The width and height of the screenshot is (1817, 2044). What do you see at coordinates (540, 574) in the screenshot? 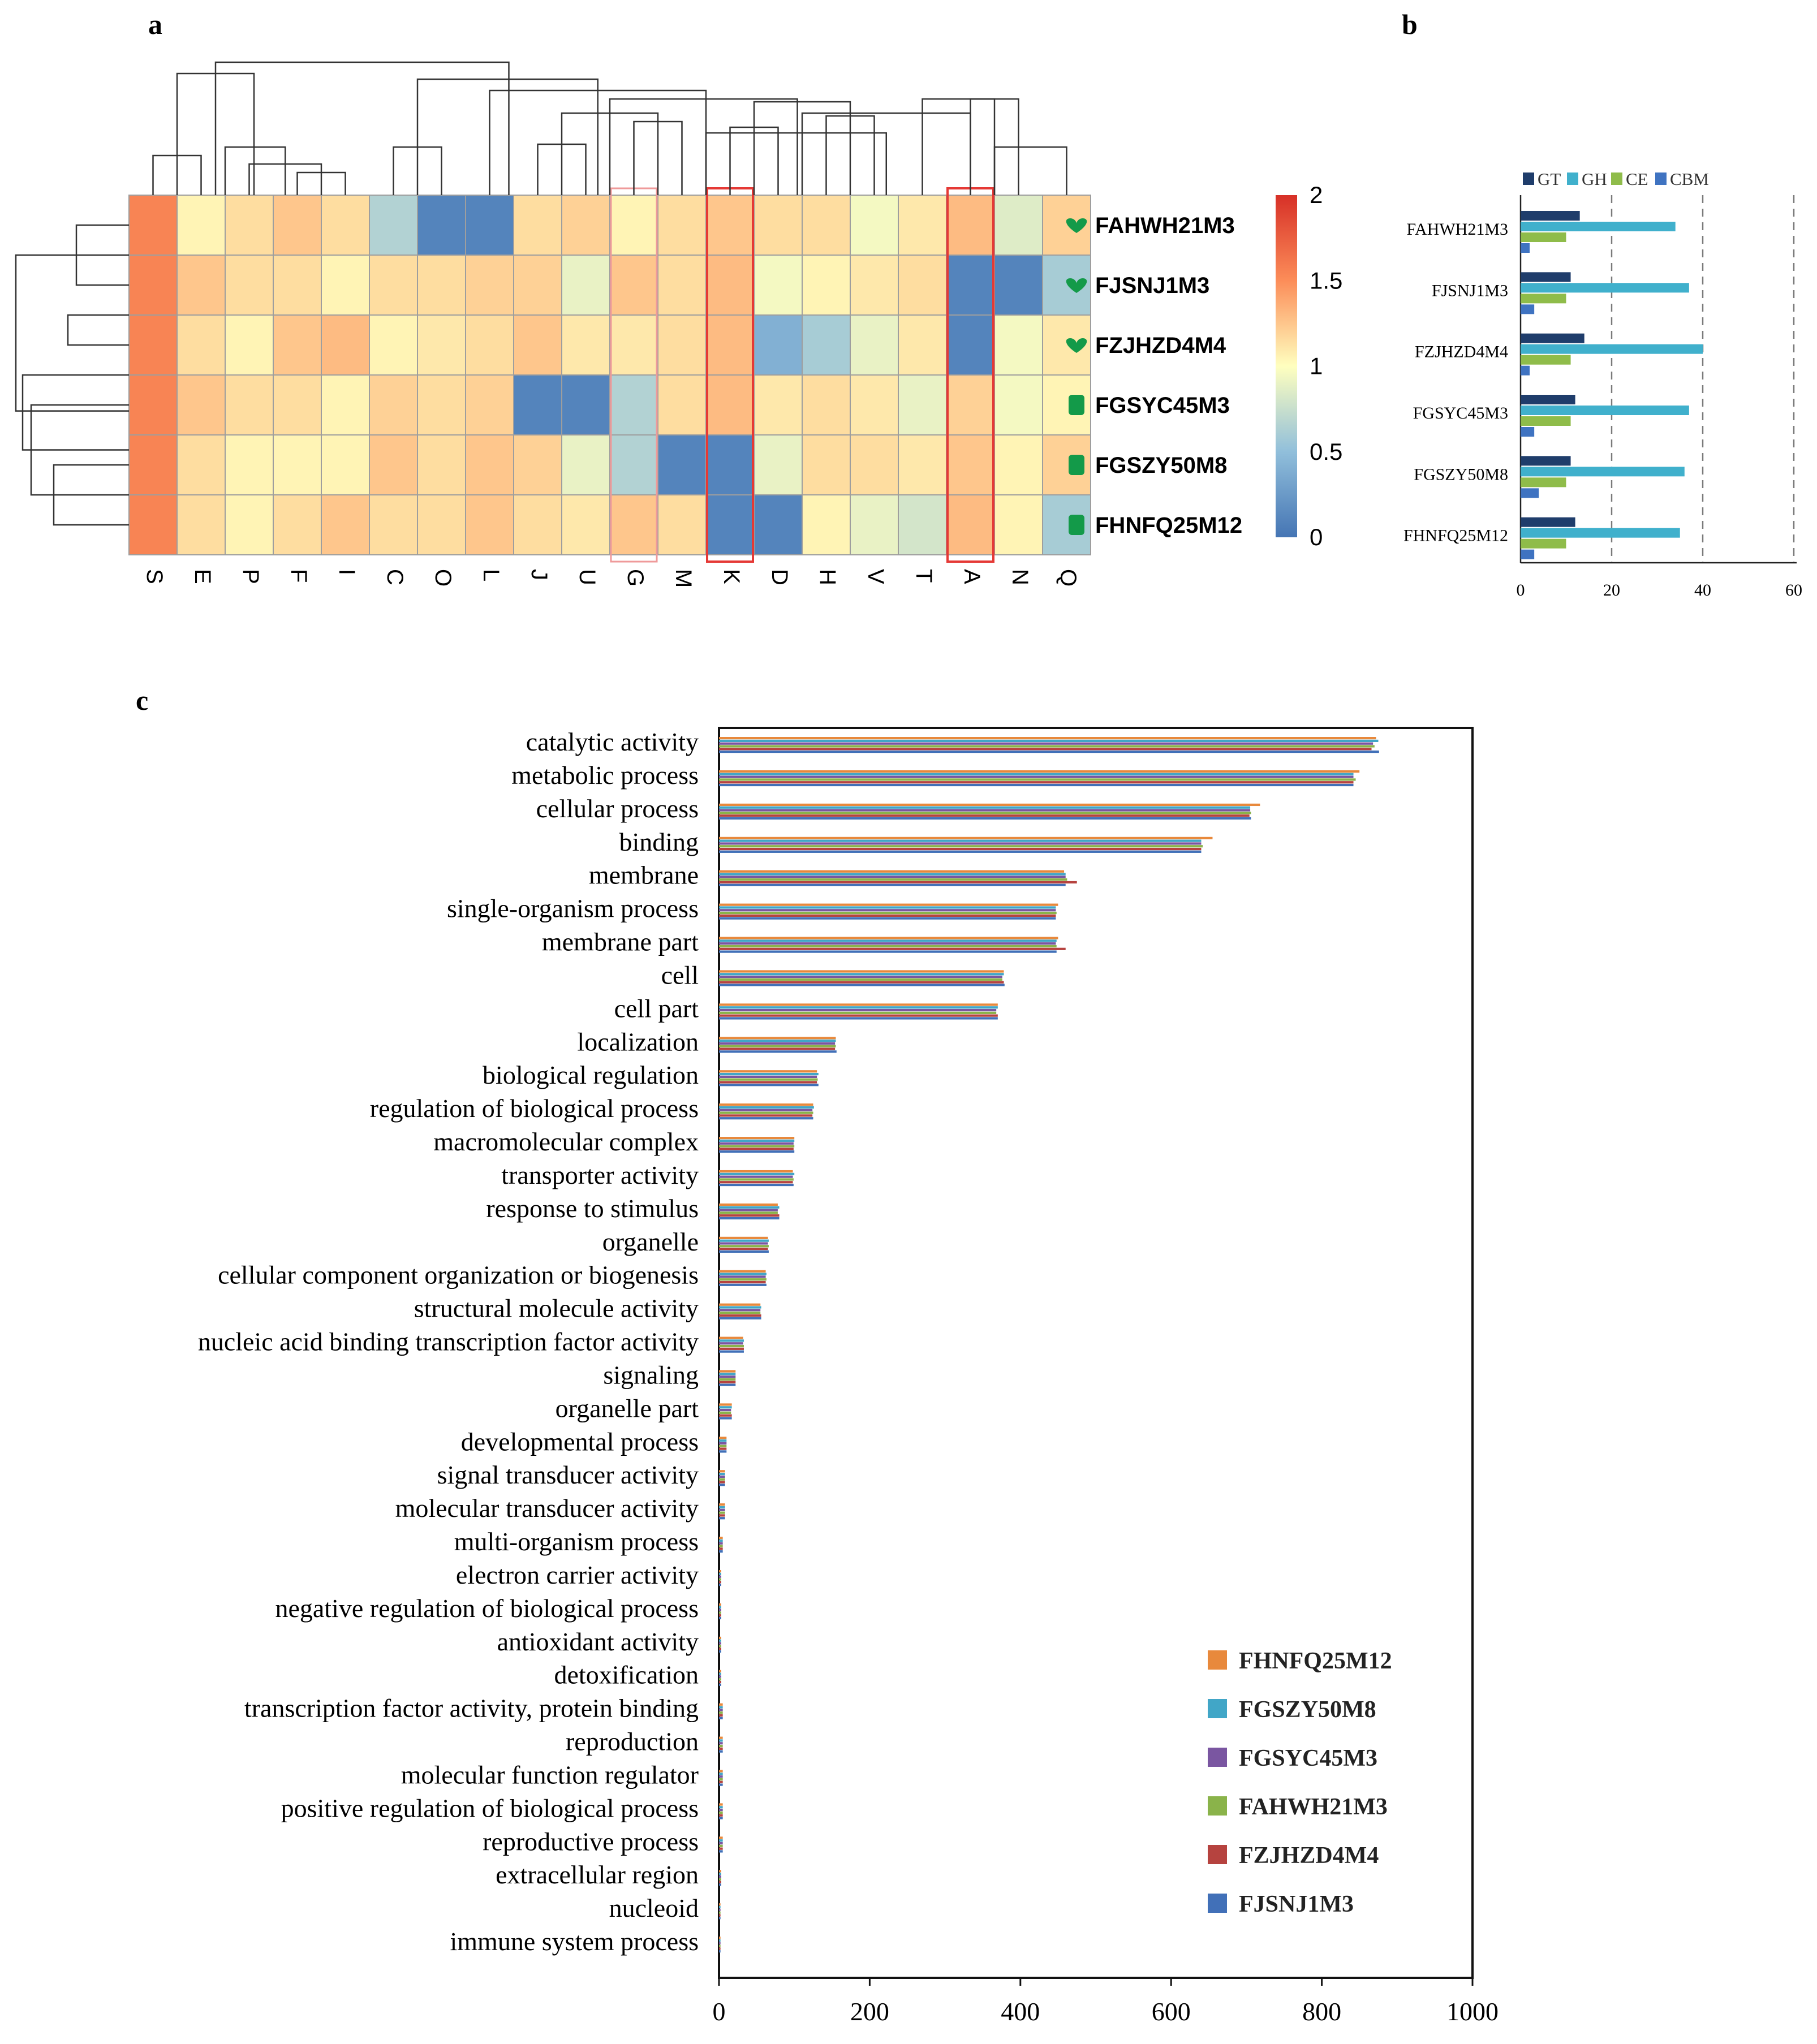
I see `heatmap-column-label: J` at bounding box center [540, 574].